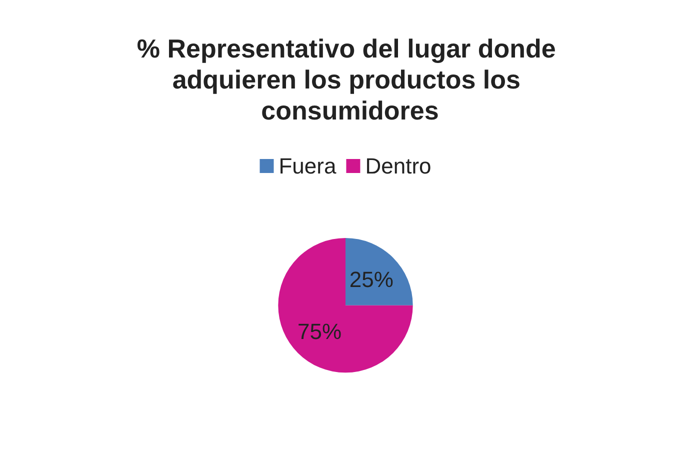 The image size is (691, 449). I want to click on chart-title: % Representativo del lugar donde adquieren los productos los consumidores, so click(350, 80).